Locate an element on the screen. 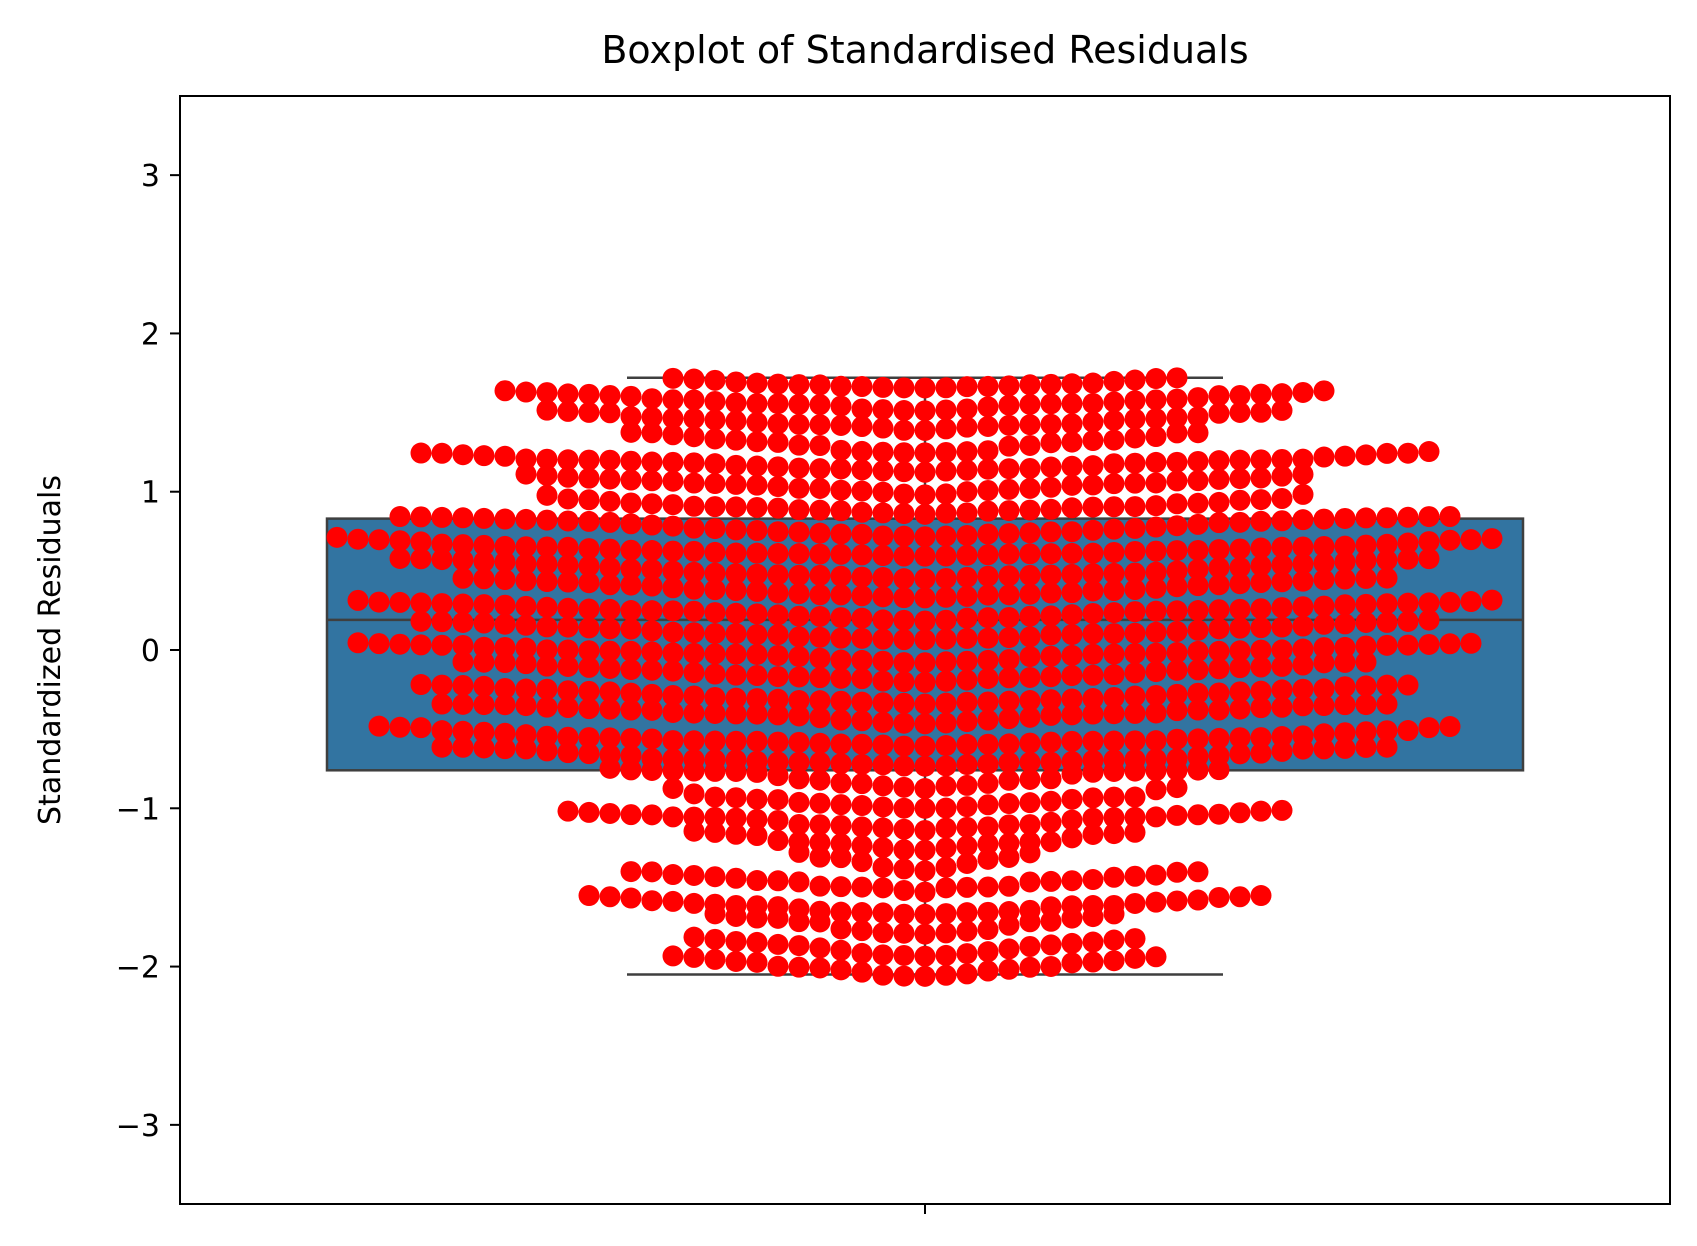  y-tick-label: −2 is located at coordinates (138, 968).